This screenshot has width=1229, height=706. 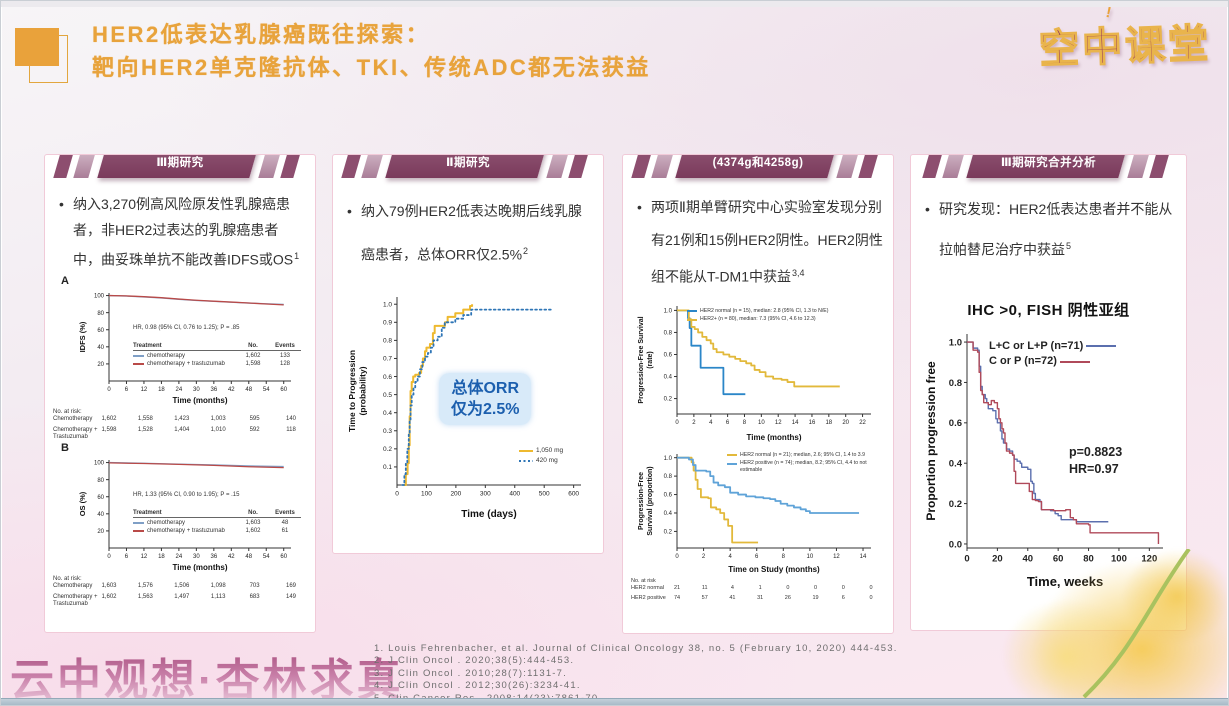 I want to click on watermark: 云中观想·杏林求真, so click(x=207, y=671).